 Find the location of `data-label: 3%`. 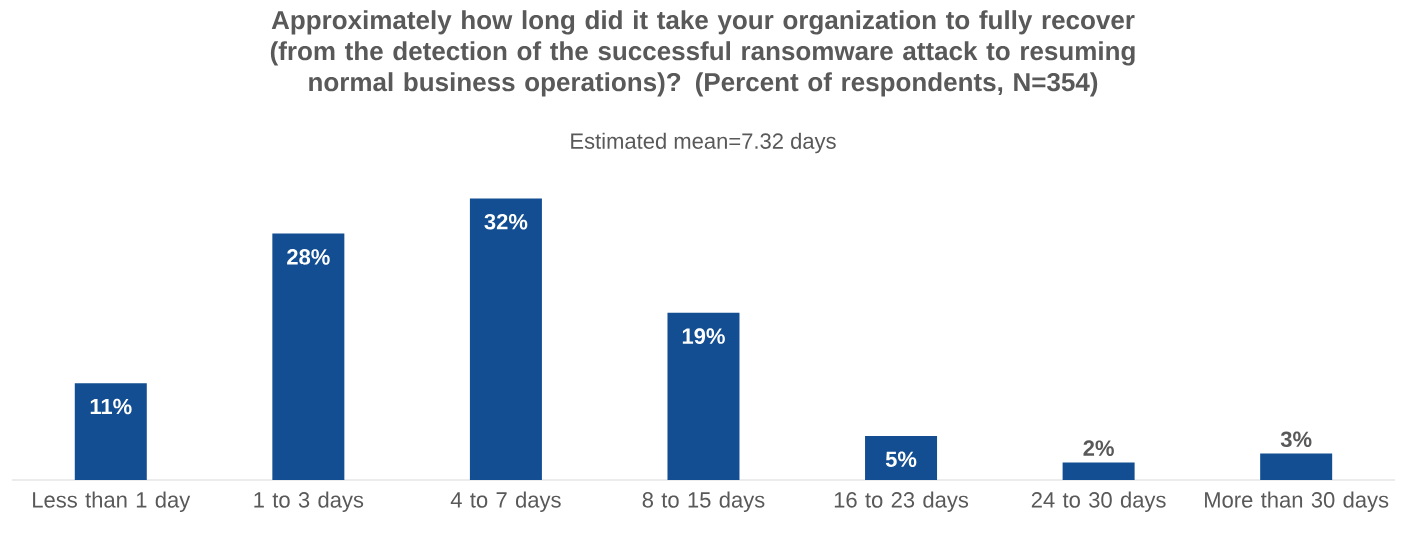

data-label: 3% is located at coordinates (1296, 439).